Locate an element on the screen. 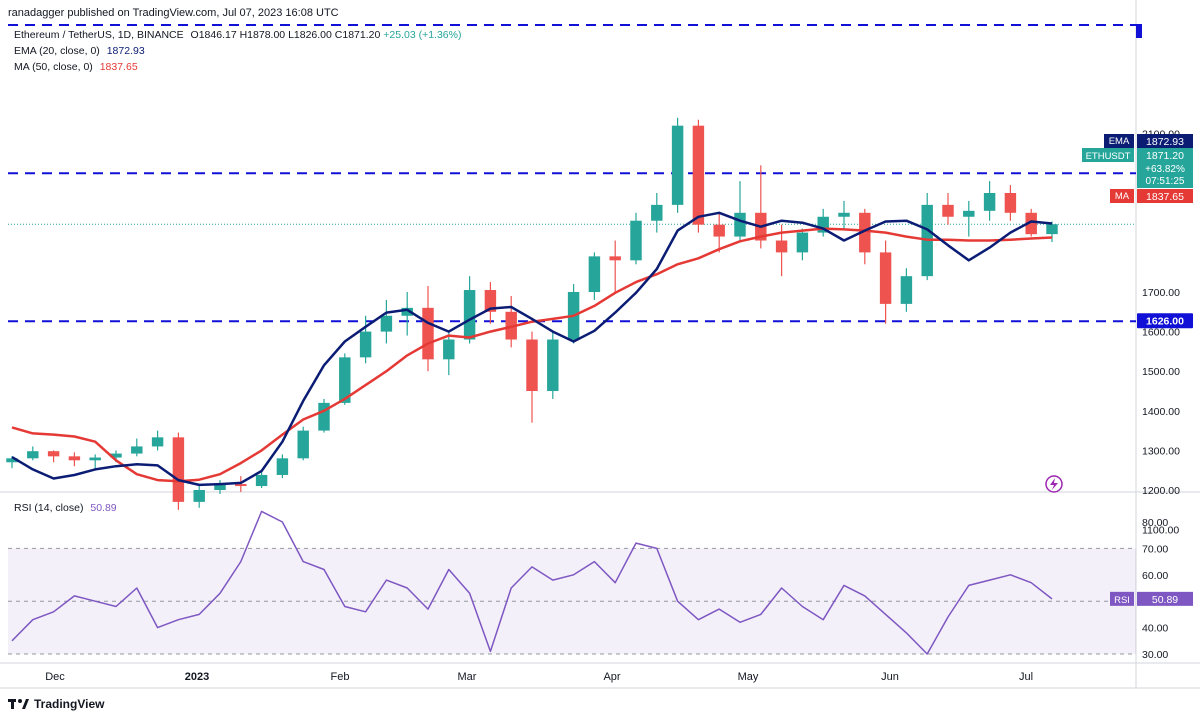 This screenshot has height=725, width=1200. ticker-tag: ETHUSDT is located at coordinates (1108, 156).